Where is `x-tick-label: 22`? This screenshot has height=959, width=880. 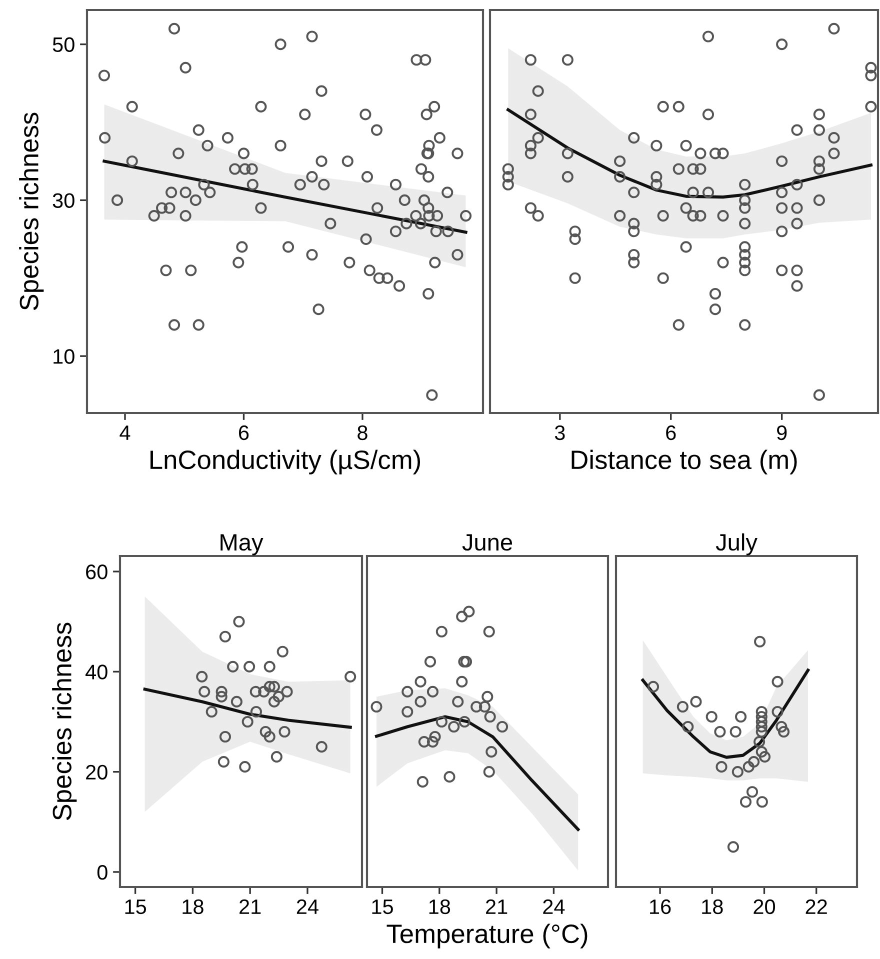
x-tick-label: 22 is located at coordinates (816, 906).